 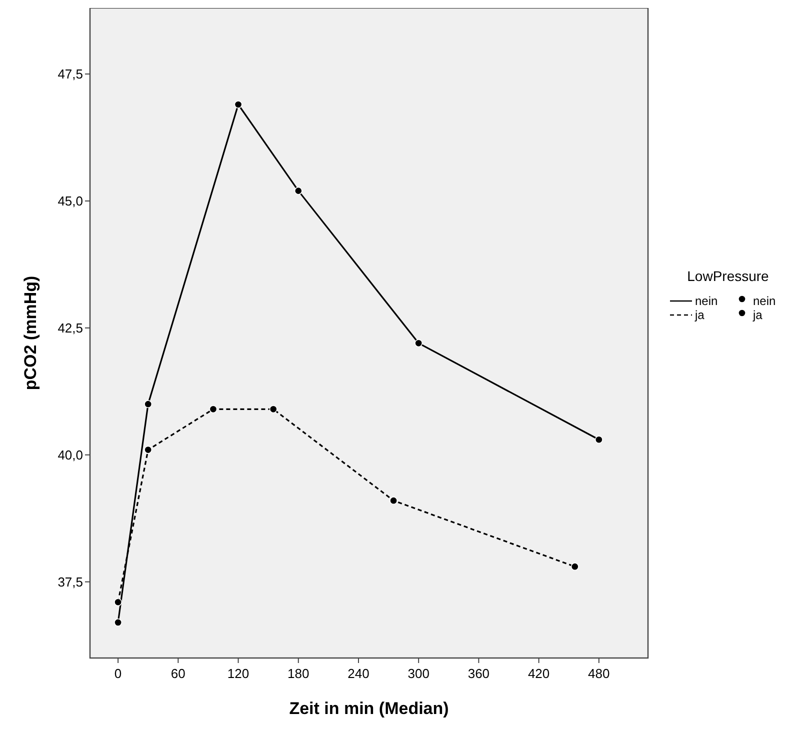 I want to click on text: nein, so click(x=764, y=301).